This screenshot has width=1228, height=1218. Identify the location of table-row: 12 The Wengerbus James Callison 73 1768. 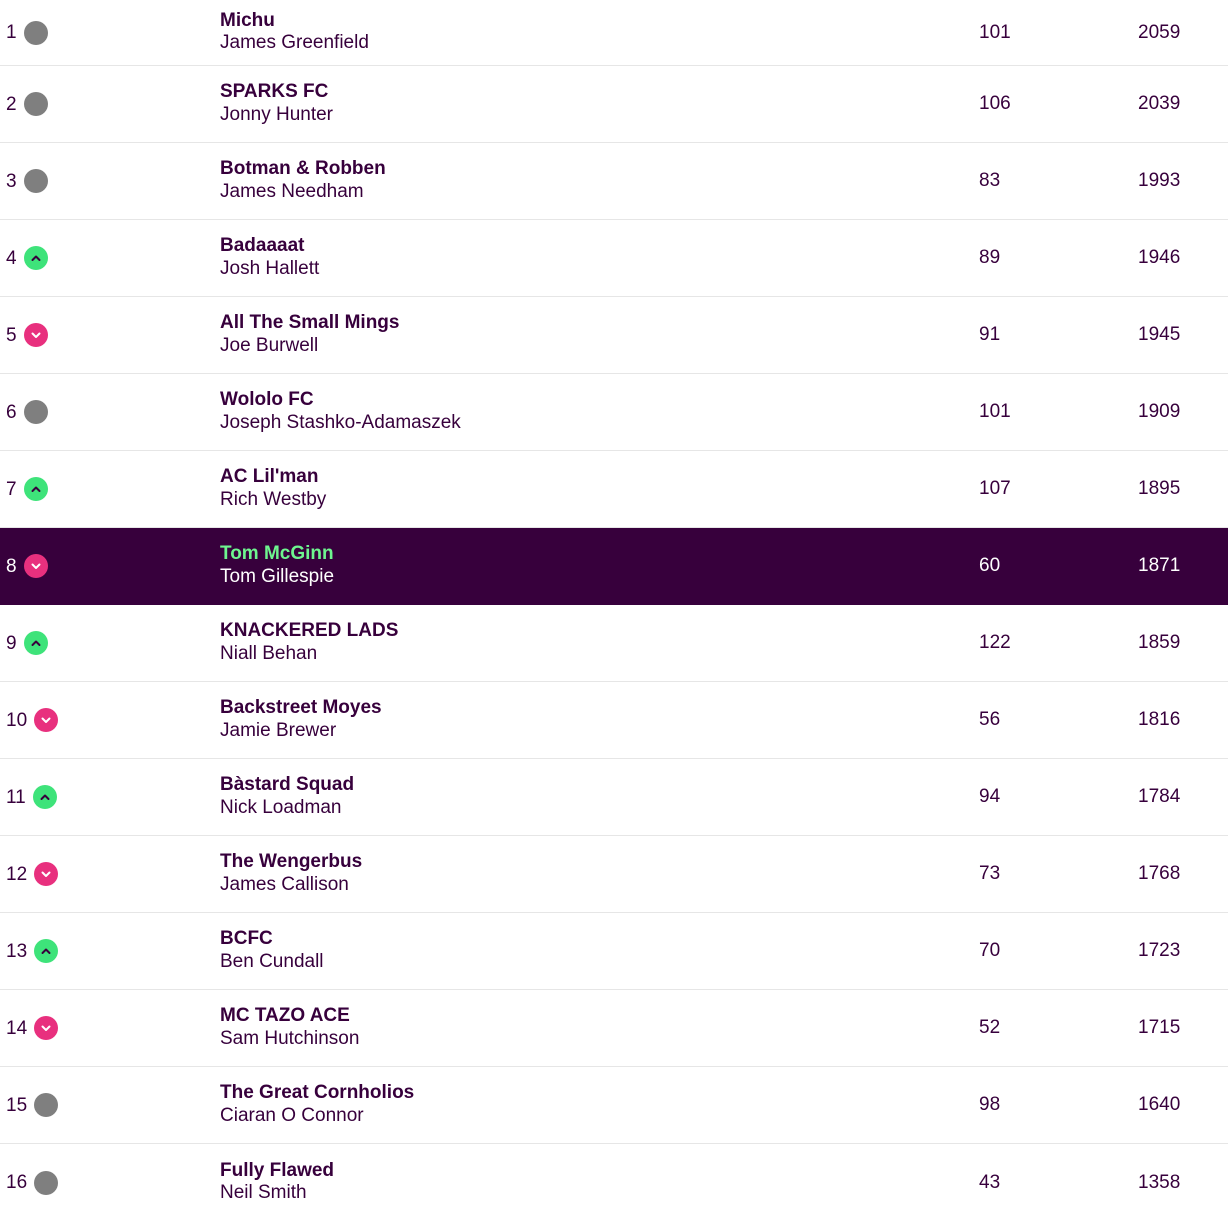
(614, 874).